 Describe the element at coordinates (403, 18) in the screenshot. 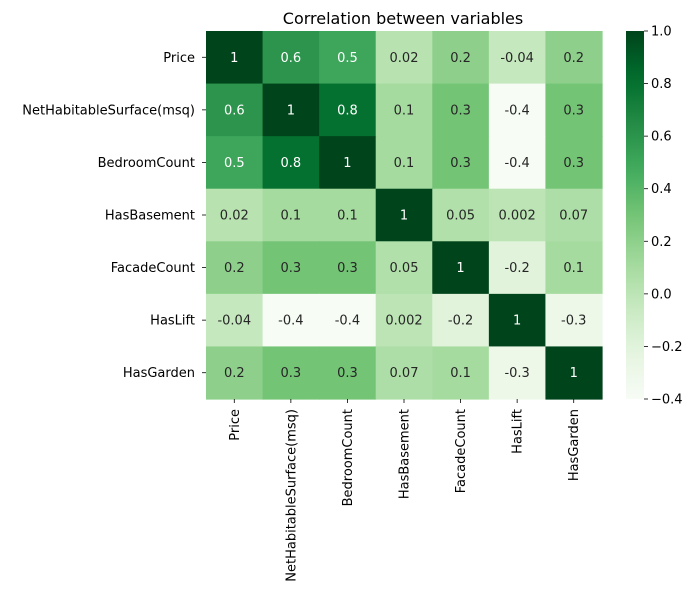

I see `chart-title: Correlation between variables` at that location.